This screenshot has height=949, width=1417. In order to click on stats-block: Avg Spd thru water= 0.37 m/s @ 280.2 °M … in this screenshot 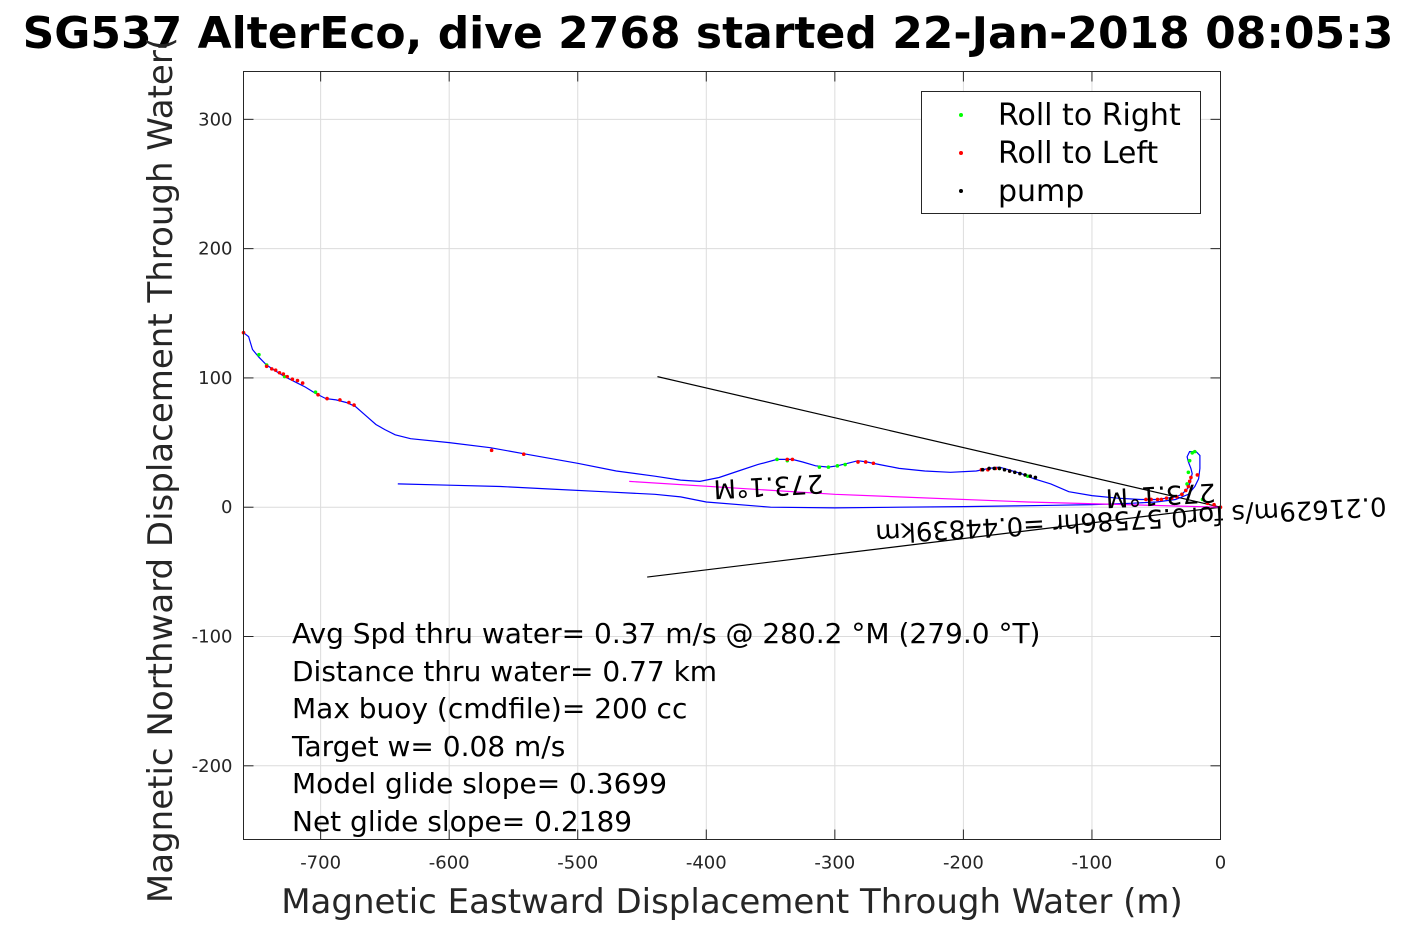, I will do `click(665, 727)`.